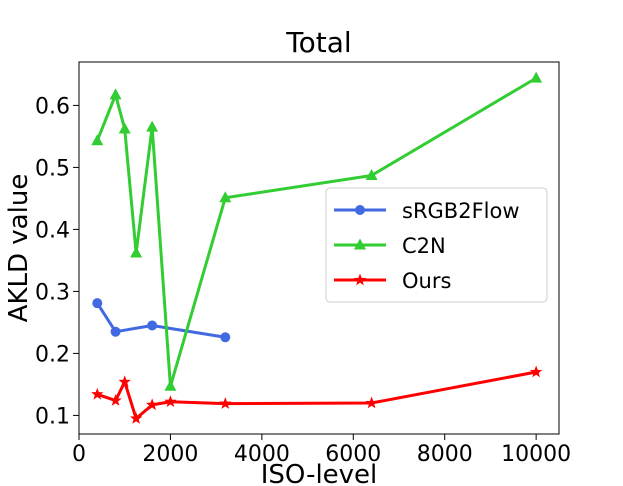 This screenshot has width=623, height=486. What do you see at coordinates (170, 454) in the screenshot?
I see `x-tick-label: 2000` at bounding box center [170, 454].